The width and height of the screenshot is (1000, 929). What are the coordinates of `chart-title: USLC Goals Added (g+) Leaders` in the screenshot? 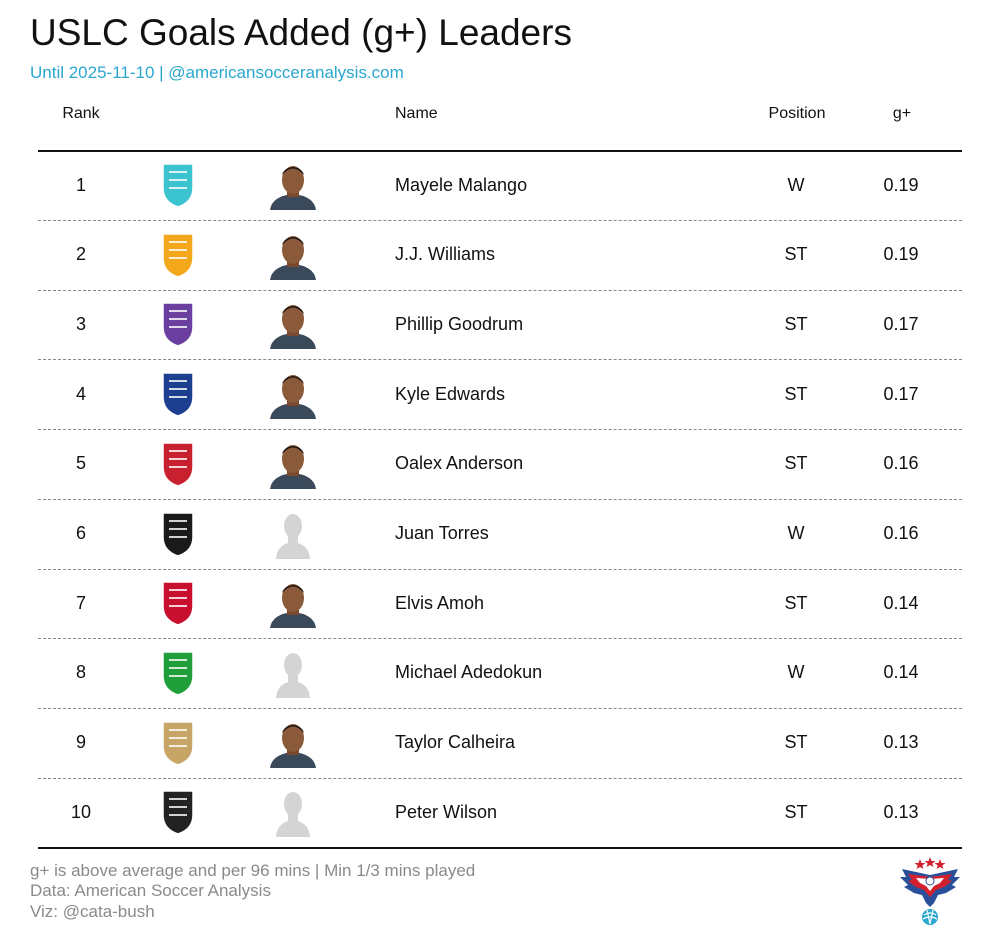 It's located at (301, 32).